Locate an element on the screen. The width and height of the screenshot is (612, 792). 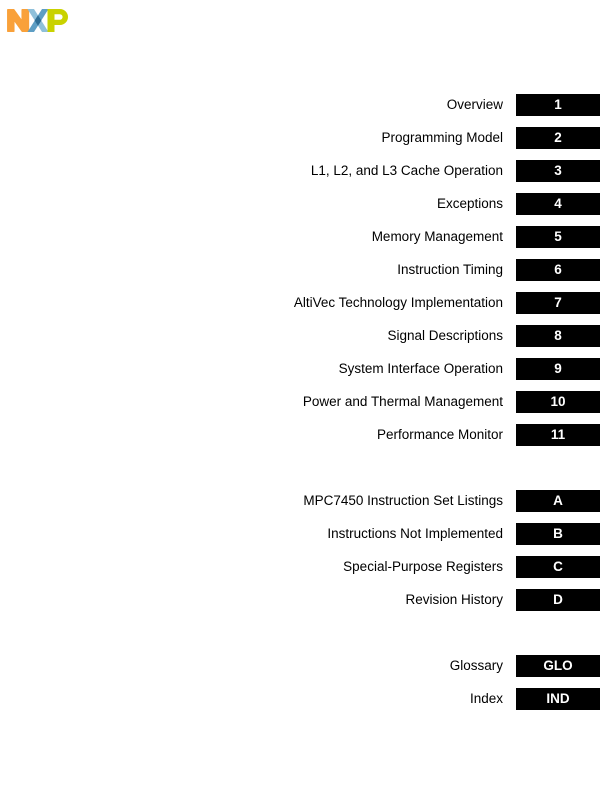
toc-row: Instruction Timing 6 is located at coordinates (306, 269).